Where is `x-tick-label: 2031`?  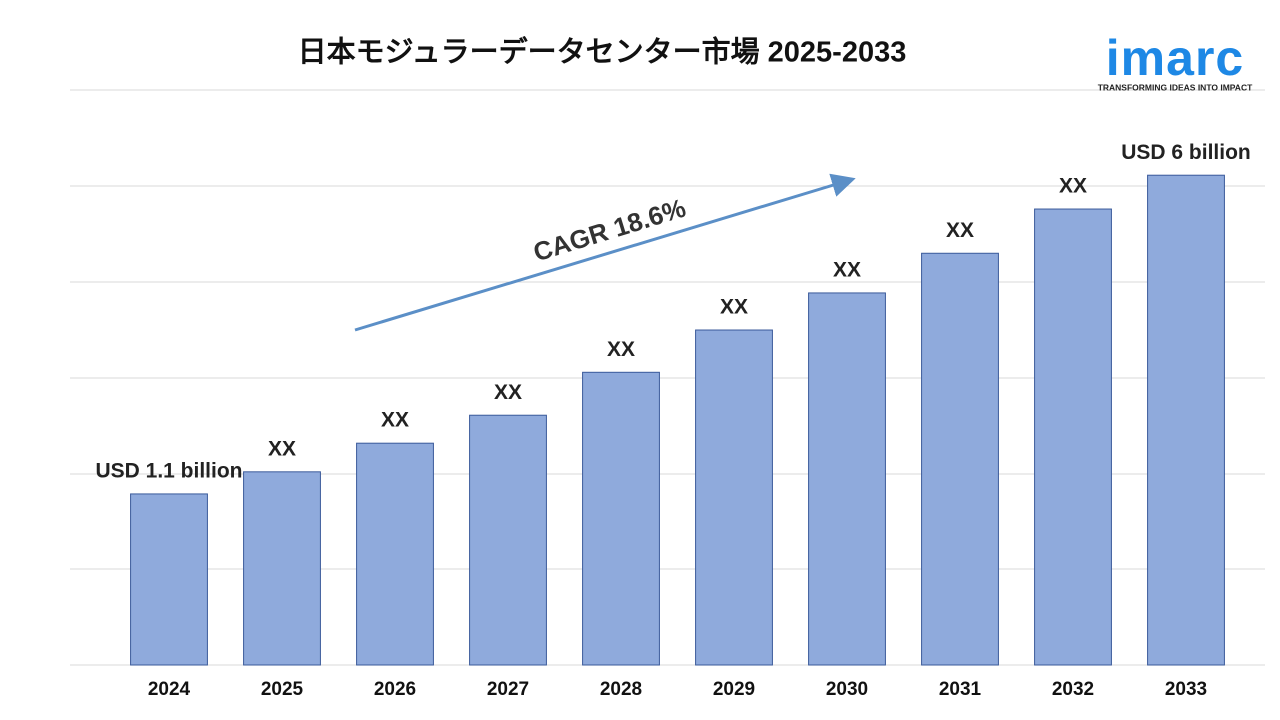 x-tick-label: 2031 is located at coordinates (960, 689).